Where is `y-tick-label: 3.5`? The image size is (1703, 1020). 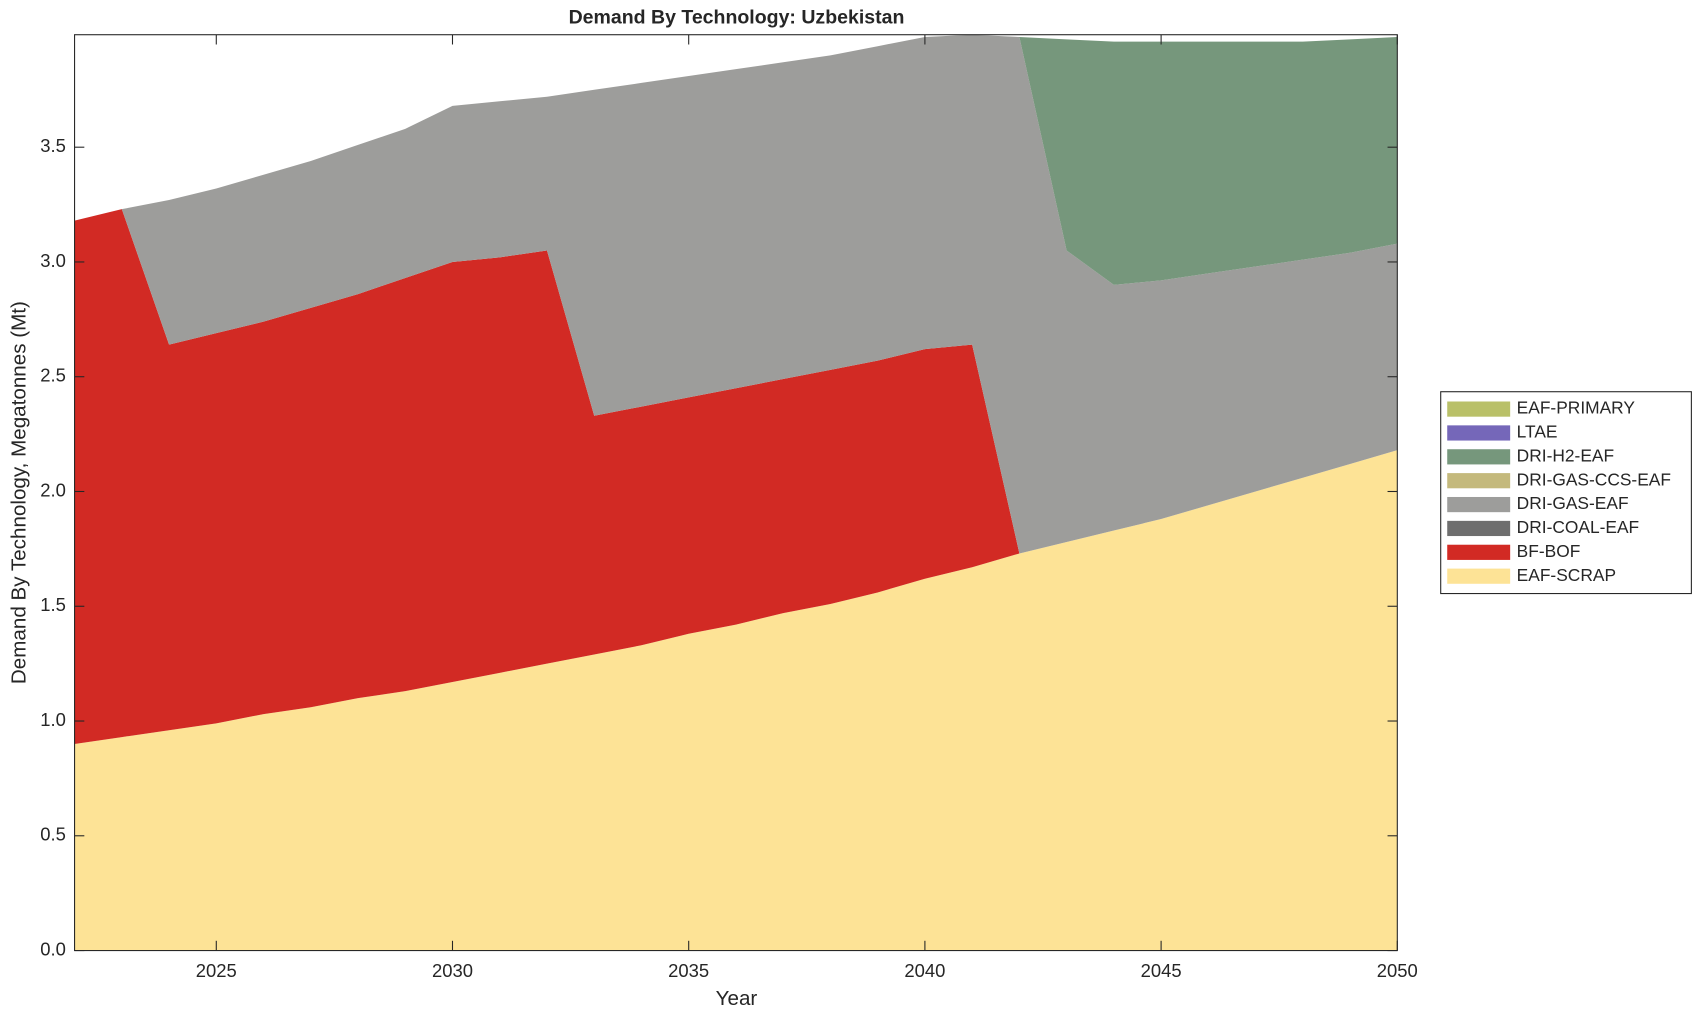
y-tick-label: 3.5 is located at coordinates (53, 145).